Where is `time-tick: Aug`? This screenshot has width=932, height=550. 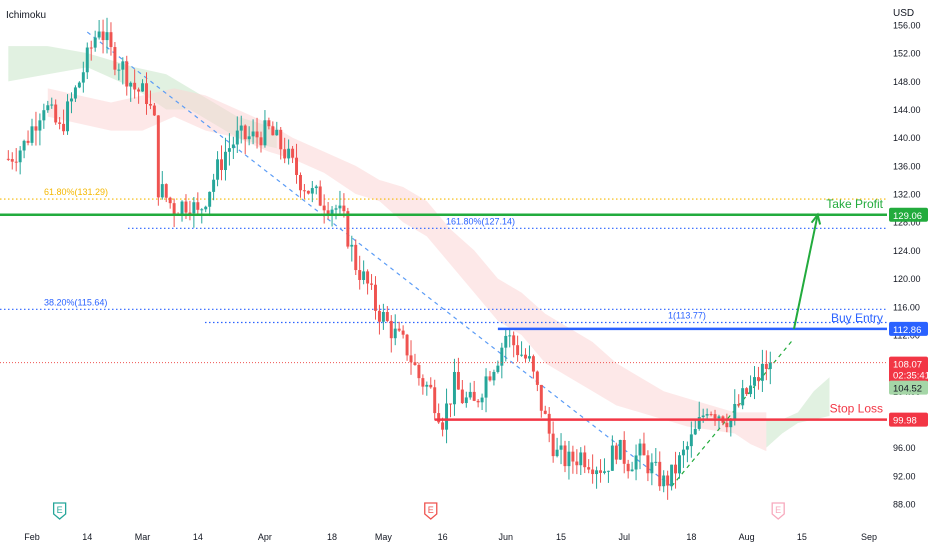
time-tick: Aug is located at coordinates (747, 537).